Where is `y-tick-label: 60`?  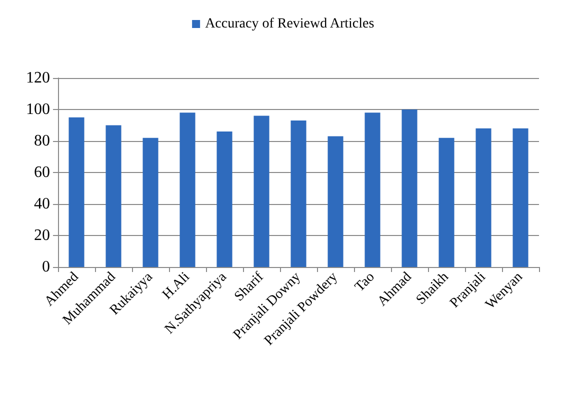 y-tick-label: 60 is located at coordinates (42, 172).